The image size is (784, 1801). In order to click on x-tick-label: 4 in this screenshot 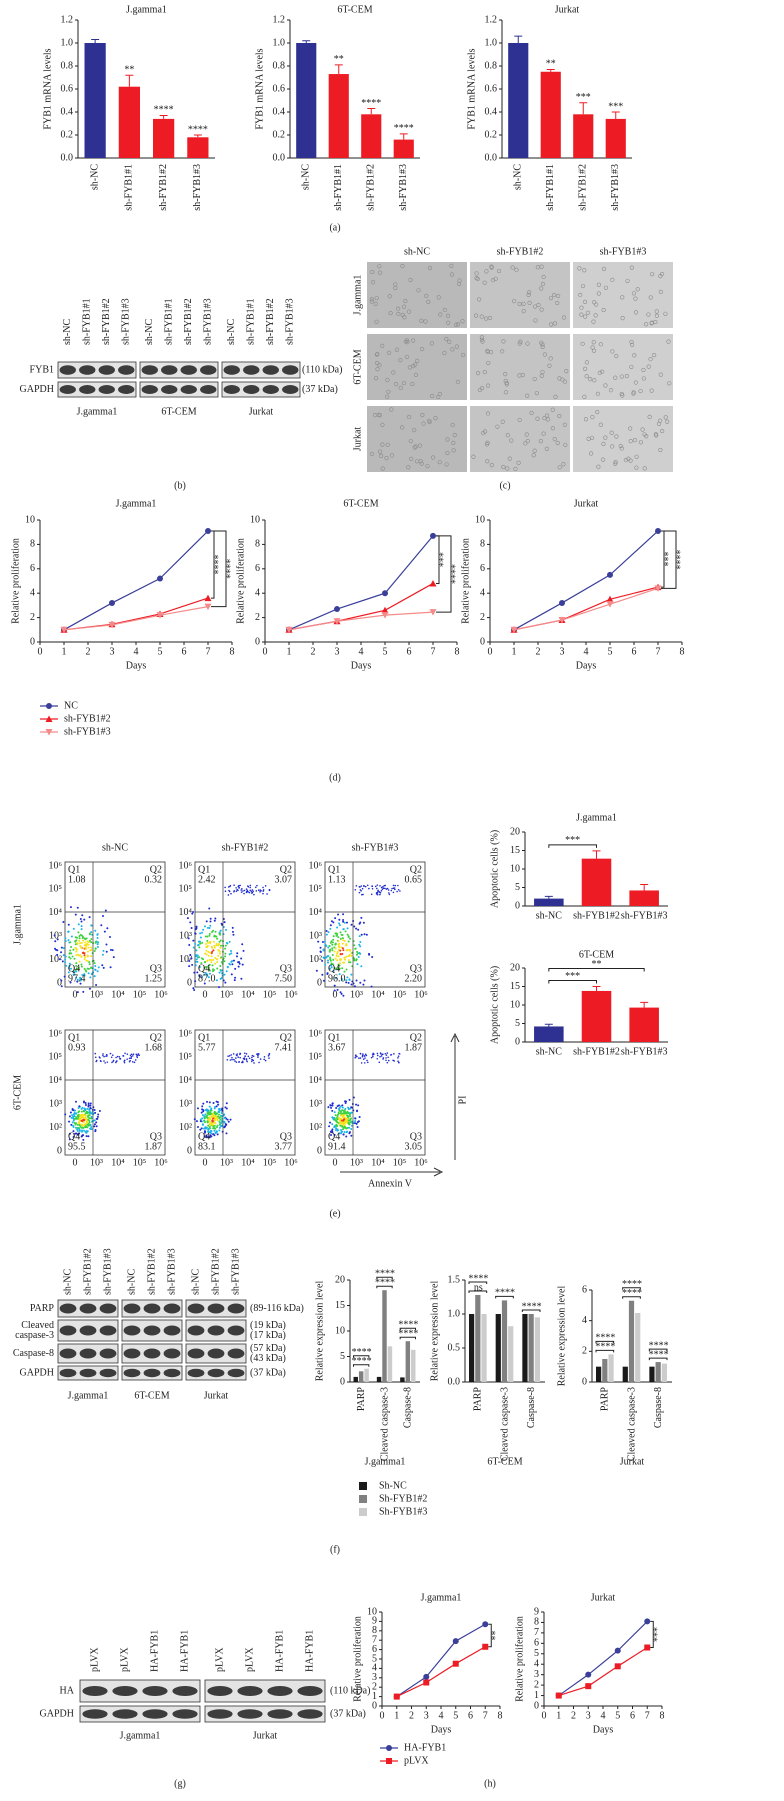, I will do `click(136, 651)`.